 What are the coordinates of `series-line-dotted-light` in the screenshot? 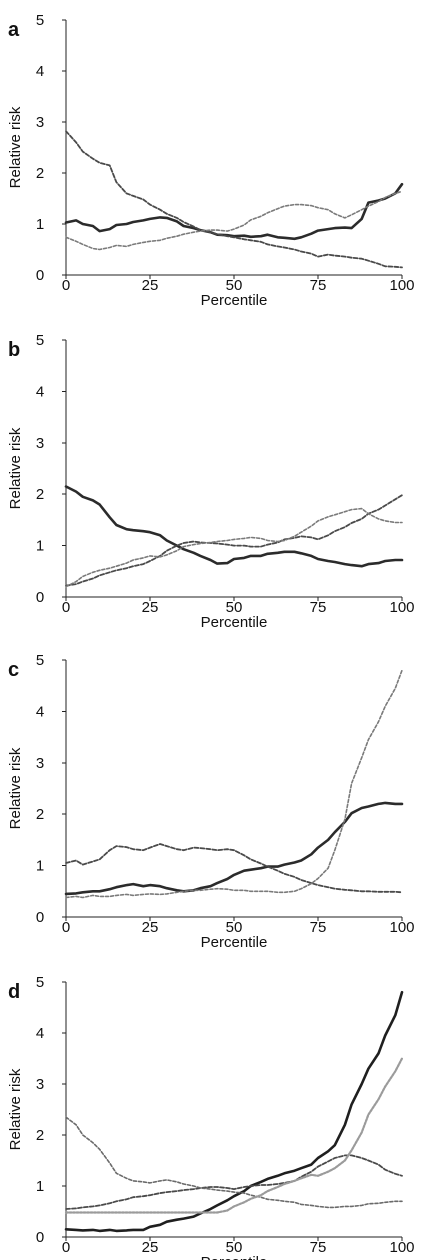 It's located at (234, 1135).